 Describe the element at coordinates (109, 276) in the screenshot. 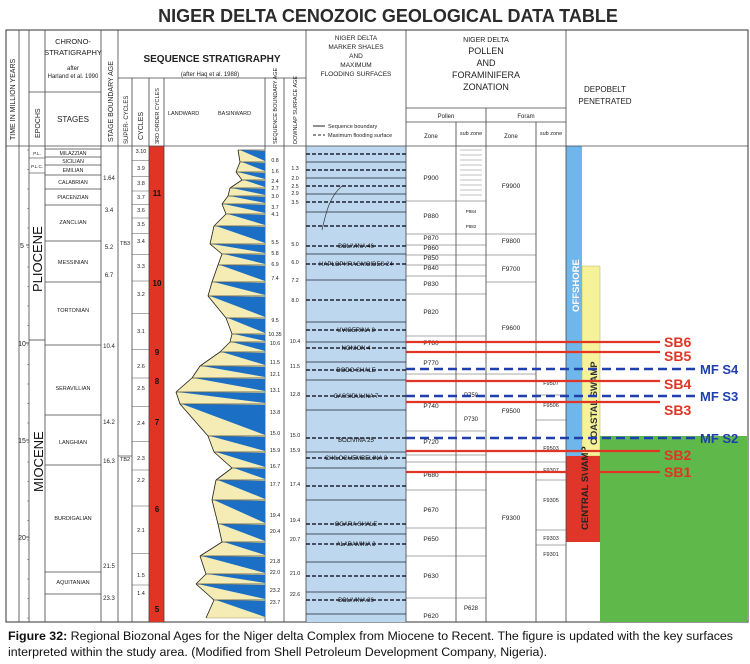

I see `stage-age-6.7: 6.7` at that location.